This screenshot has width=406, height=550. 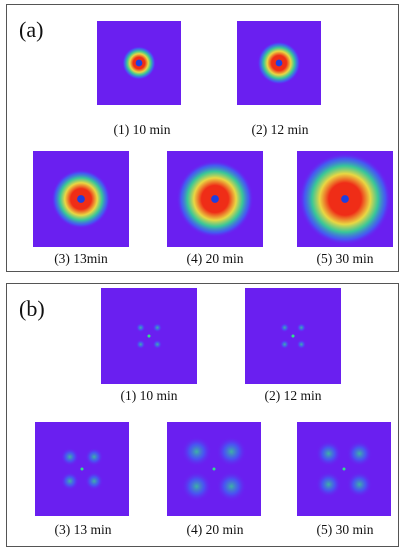 I want to click on scattering-image-b3, so click(x=82, y=469).